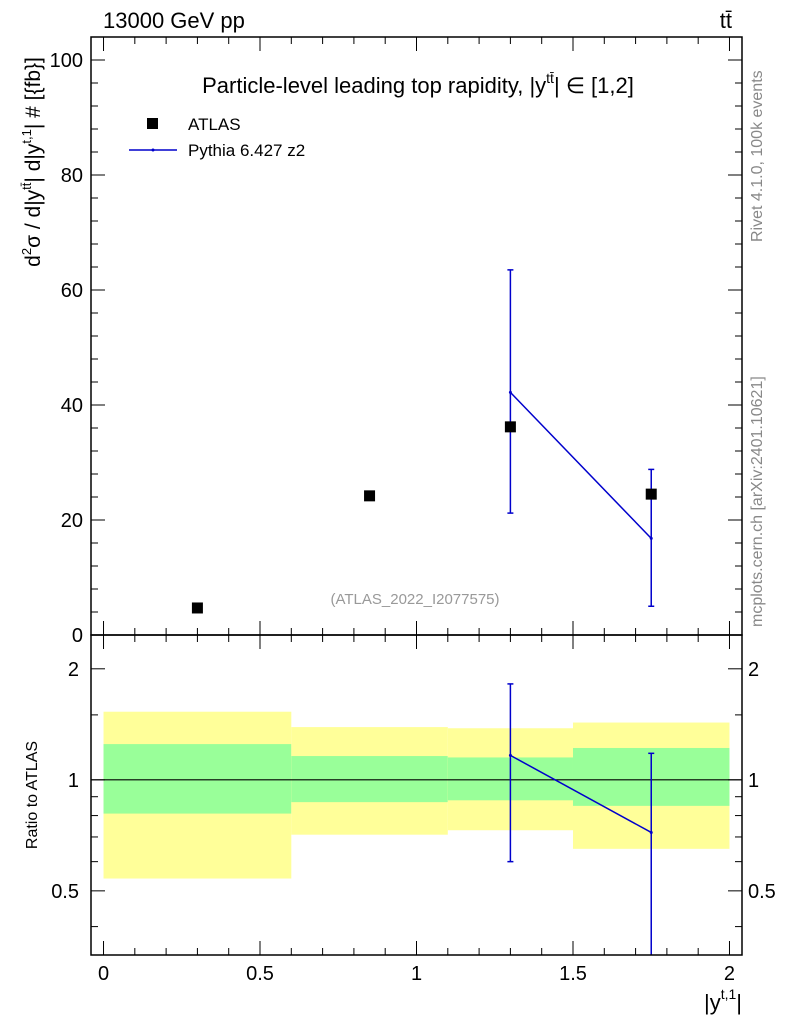 The height and width of the screenshot is (1029, 786). What do you see at coordinates (32, 795) in the screenshot?
I see `ratio-y-axis-label: Ratio to ATLAS` at bounding box center [32, 795].